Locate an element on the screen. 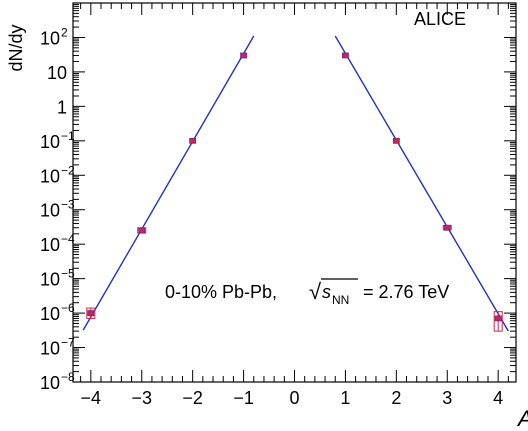 The height and width of the screenshot is (431, 528). x-tick-label: −3 is located at coordinates (141, 398).